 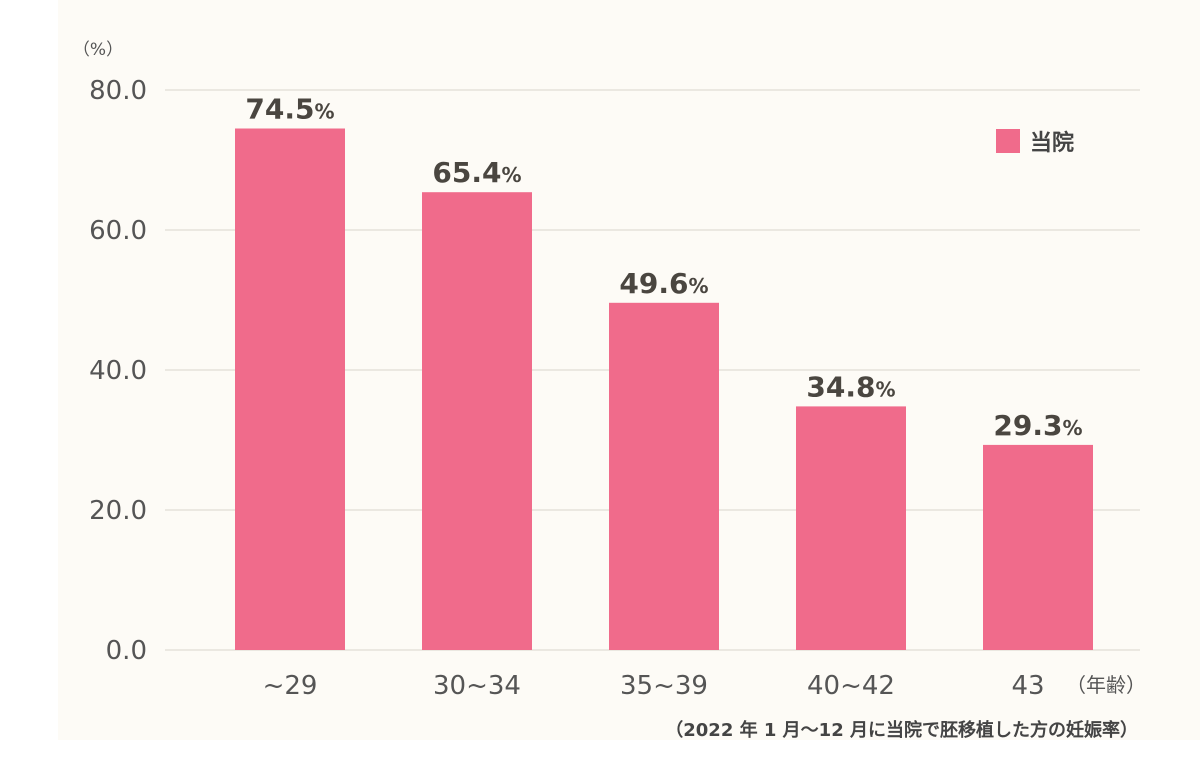 I want to click on x-tick-label: 40~42, so click(x=851, y=686).